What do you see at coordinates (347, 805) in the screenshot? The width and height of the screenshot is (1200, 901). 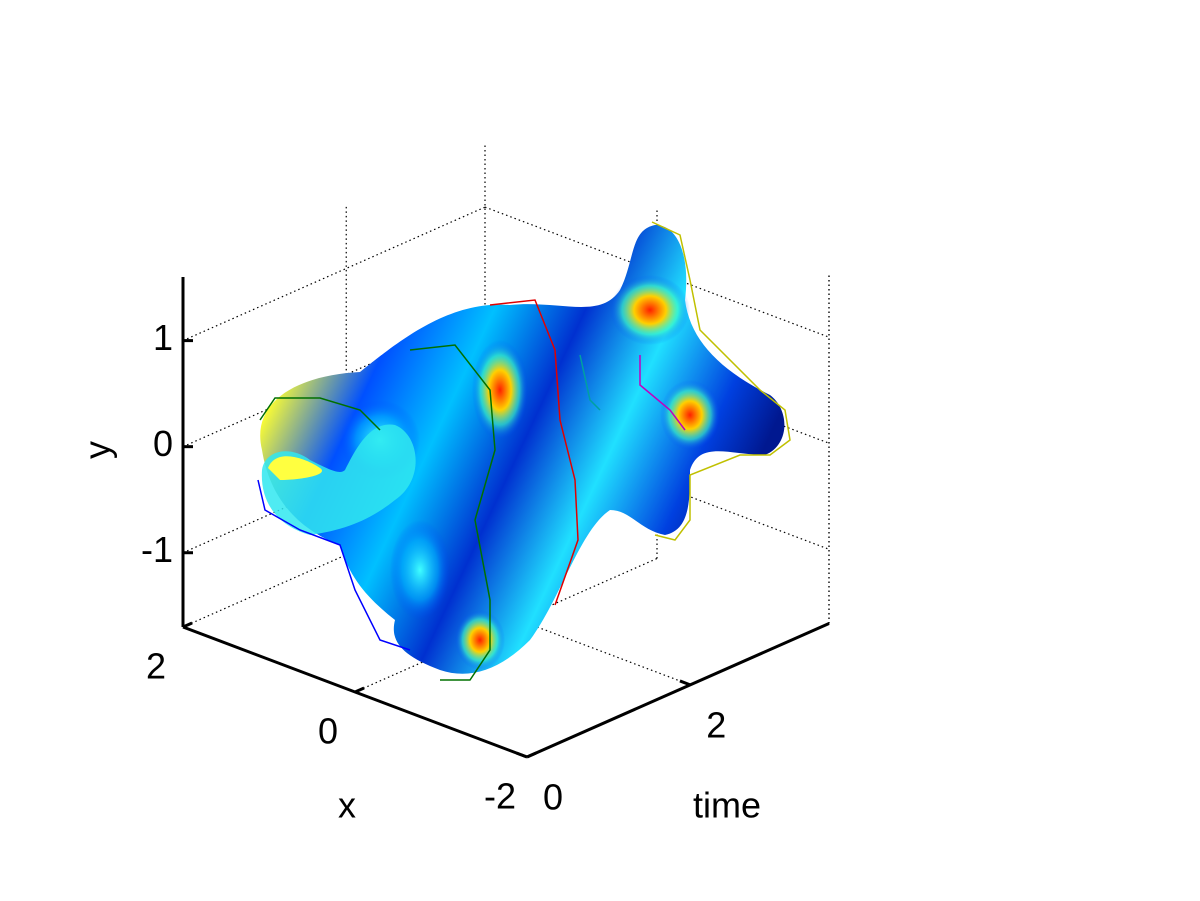 I see `x-axis-label: x` at bounding box center [347, 805].